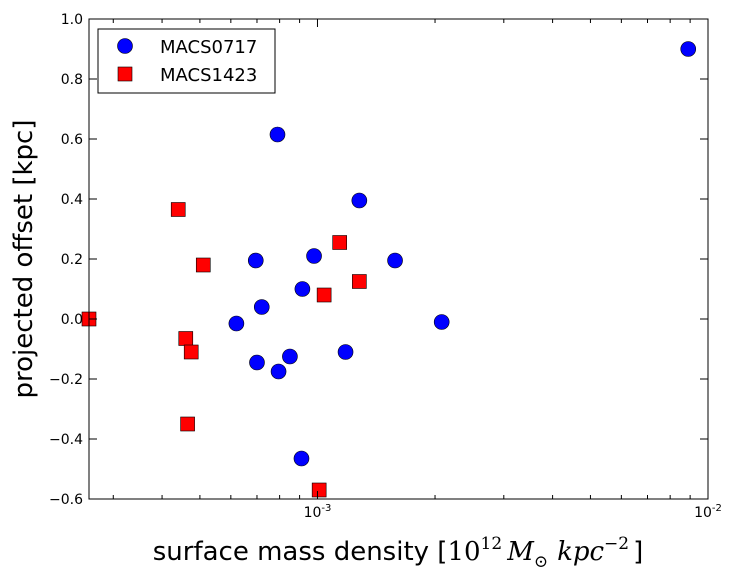 Image resolution: width=734 pixels, height=583 pixels. I want to click on legend-label-macs1423: MACS1423, so click(208, 75).